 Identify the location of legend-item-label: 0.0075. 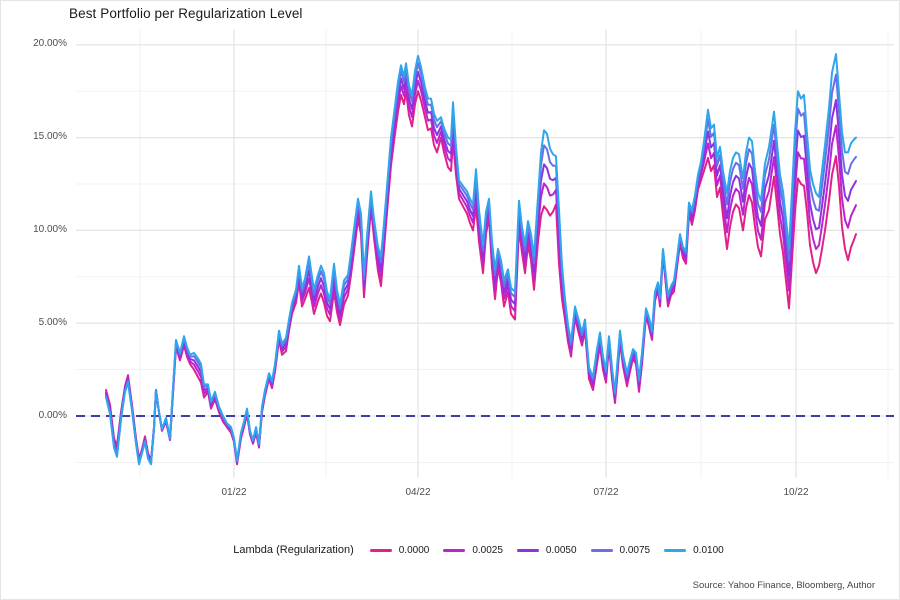
(635, 550).